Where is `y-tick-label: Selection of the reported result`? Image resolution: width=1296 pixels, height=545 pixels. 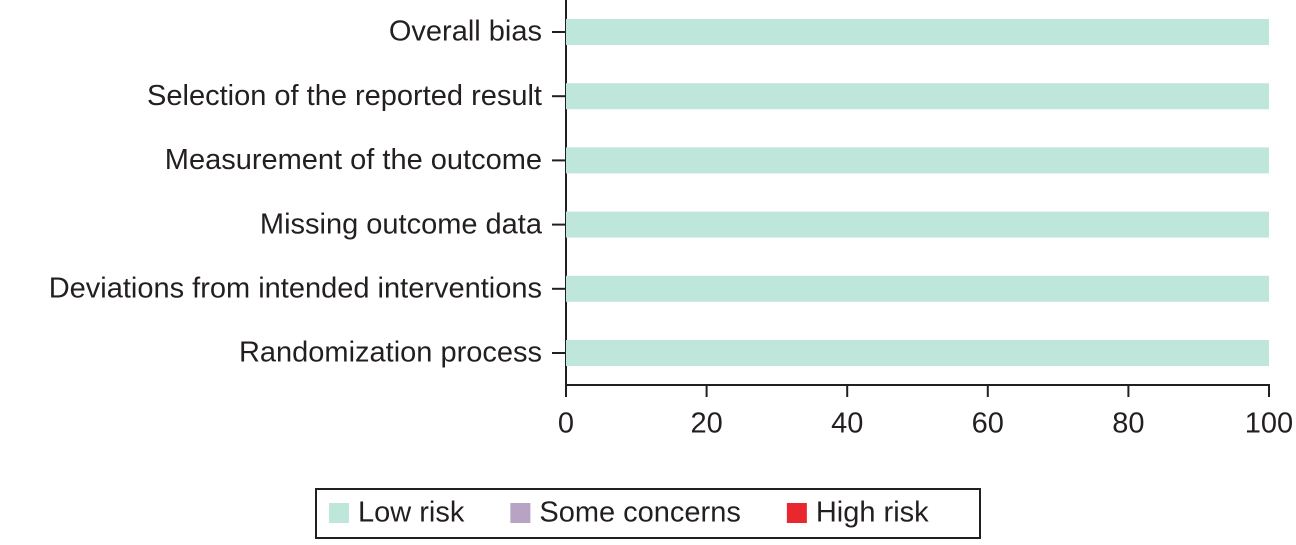 y-tick-label: Selection of the reported result is located at coordinates (344, 96).